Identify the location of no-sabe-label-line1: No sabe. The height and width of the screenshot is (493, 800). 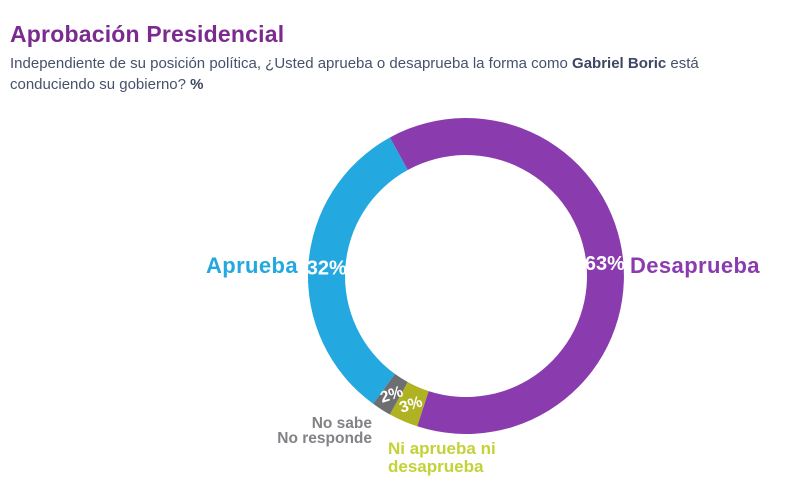
(341, 423).